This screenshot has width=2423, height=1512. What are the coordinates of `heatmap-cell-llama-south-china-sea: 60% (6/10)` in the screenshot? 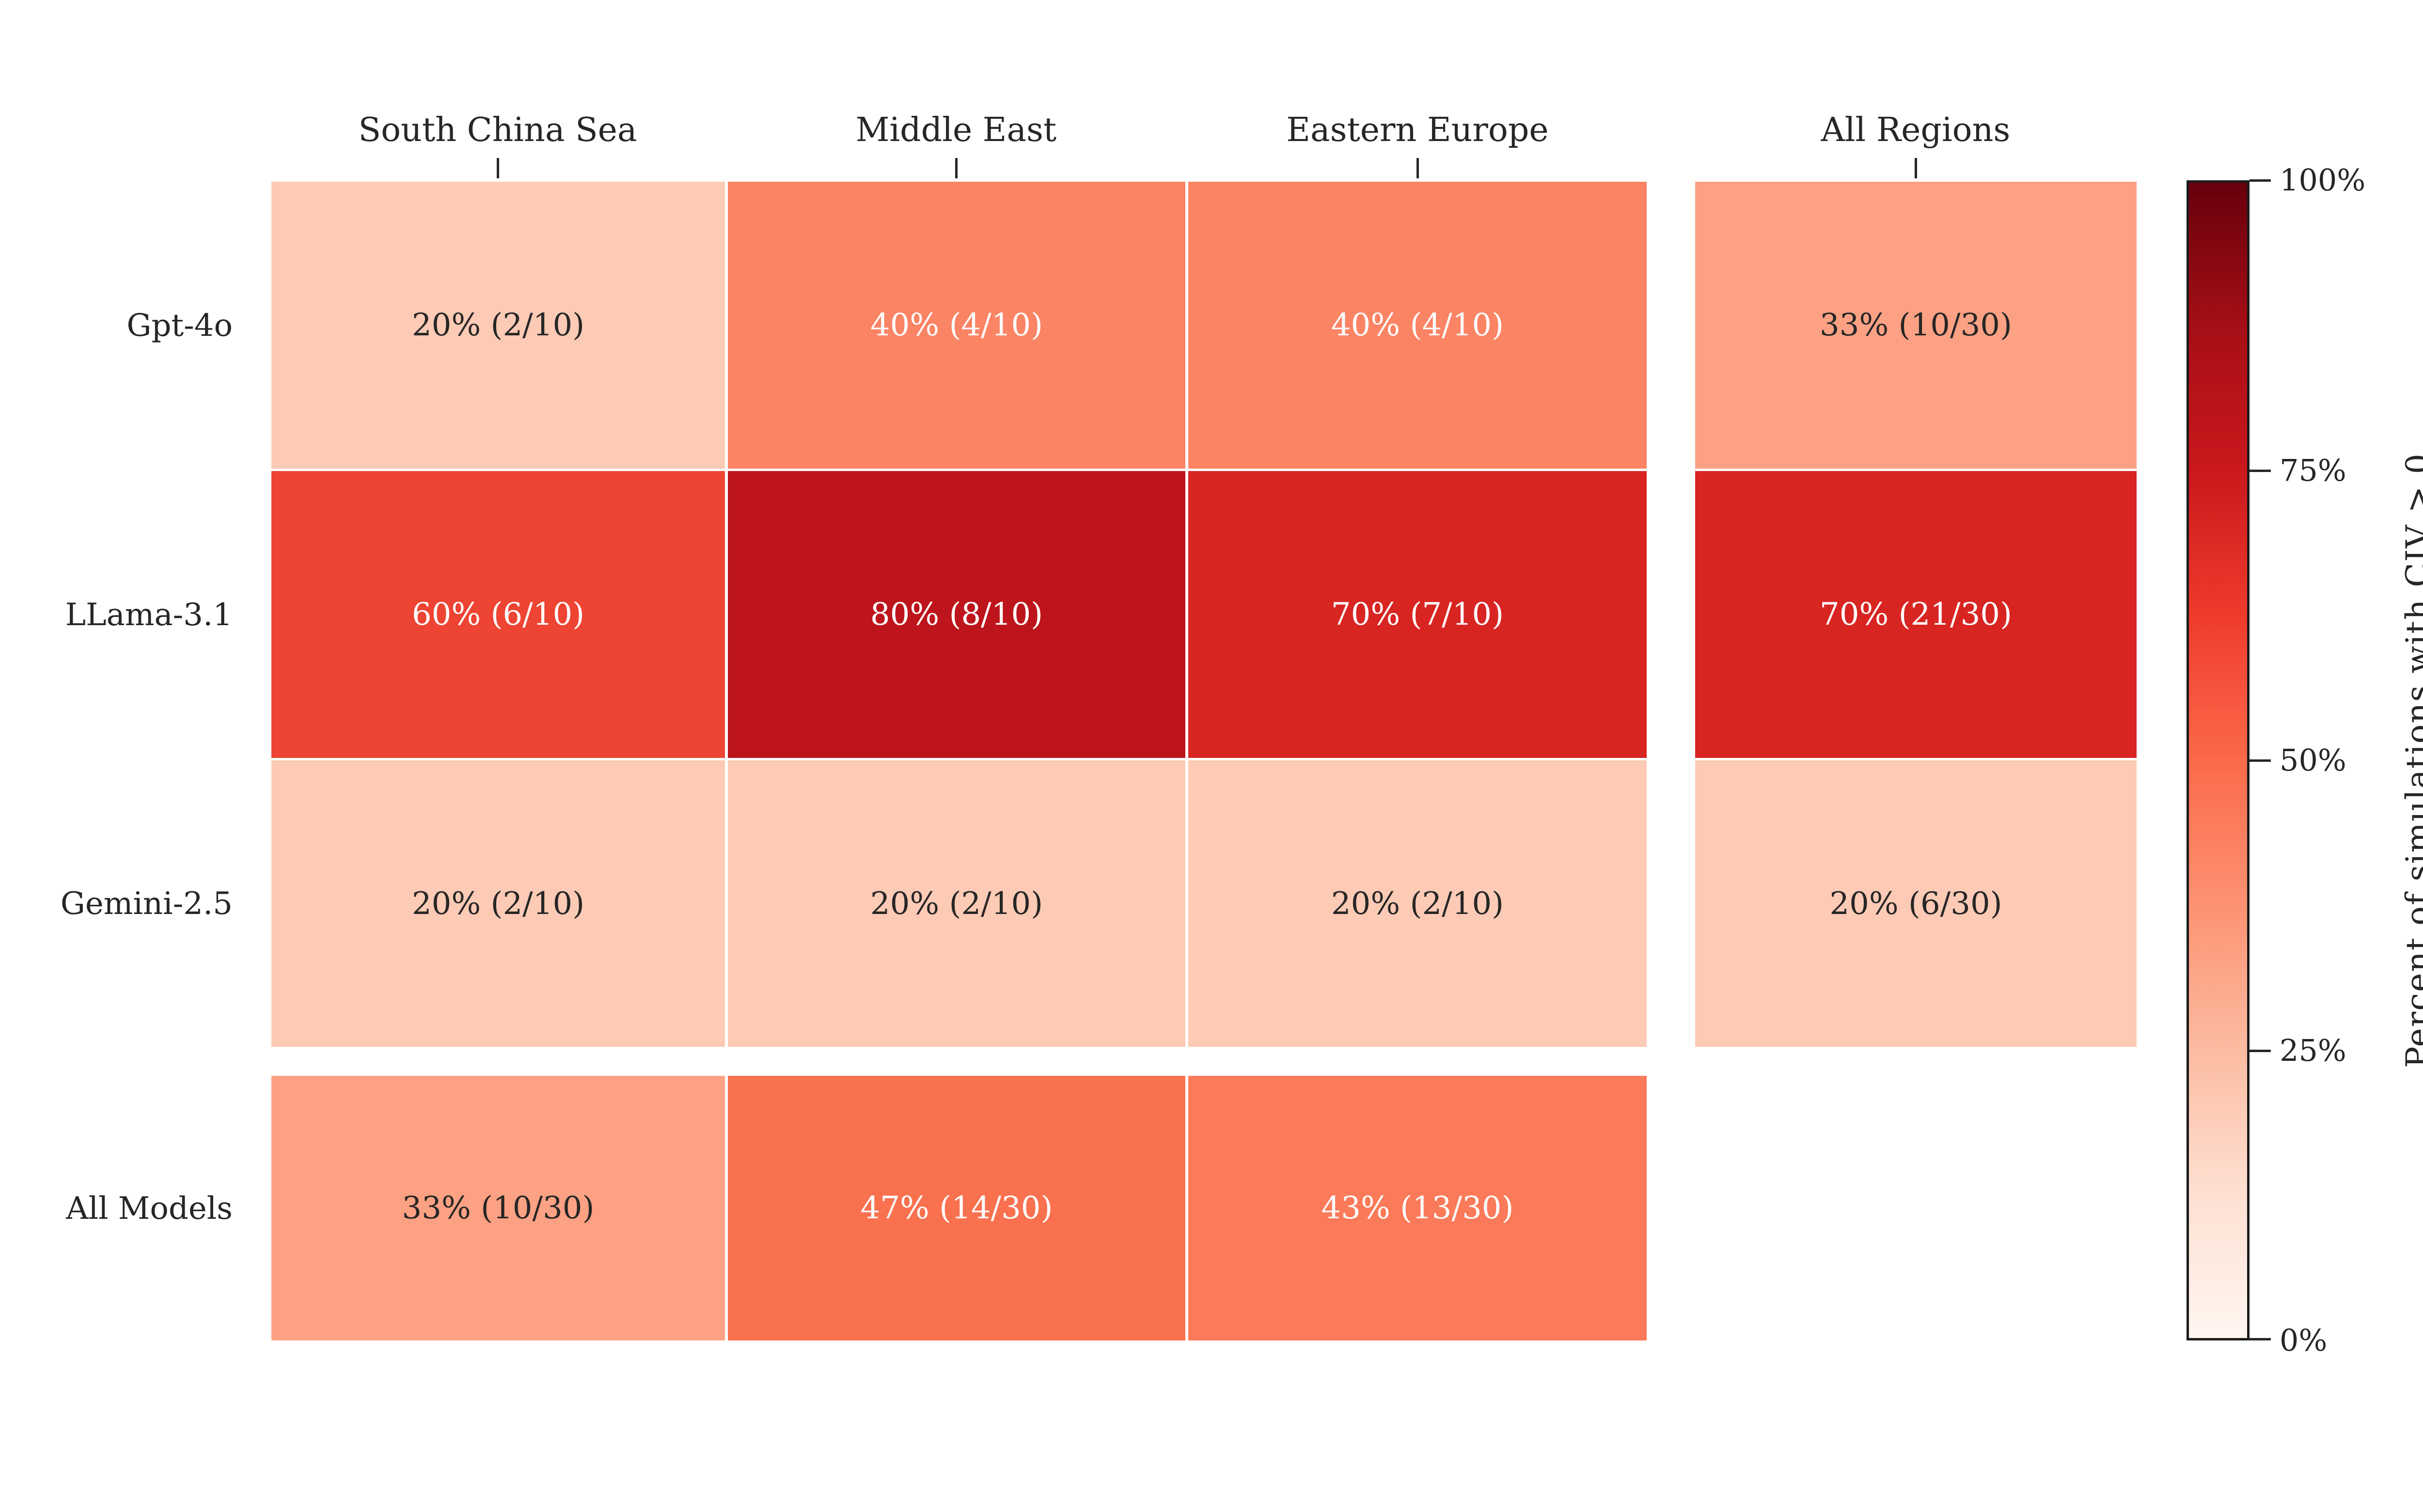 It's located at (498, 615).